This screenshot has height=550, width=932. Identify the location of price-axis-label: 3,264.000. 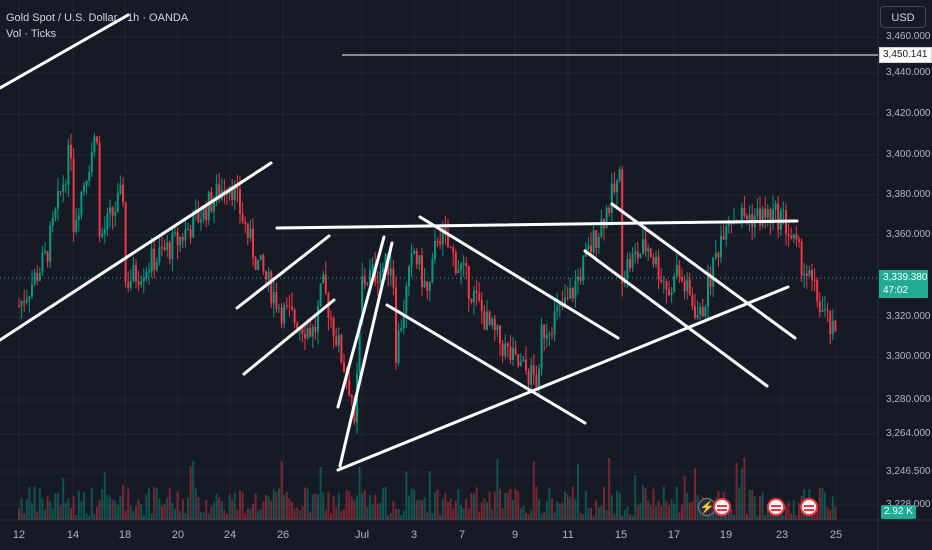
(908, 433).